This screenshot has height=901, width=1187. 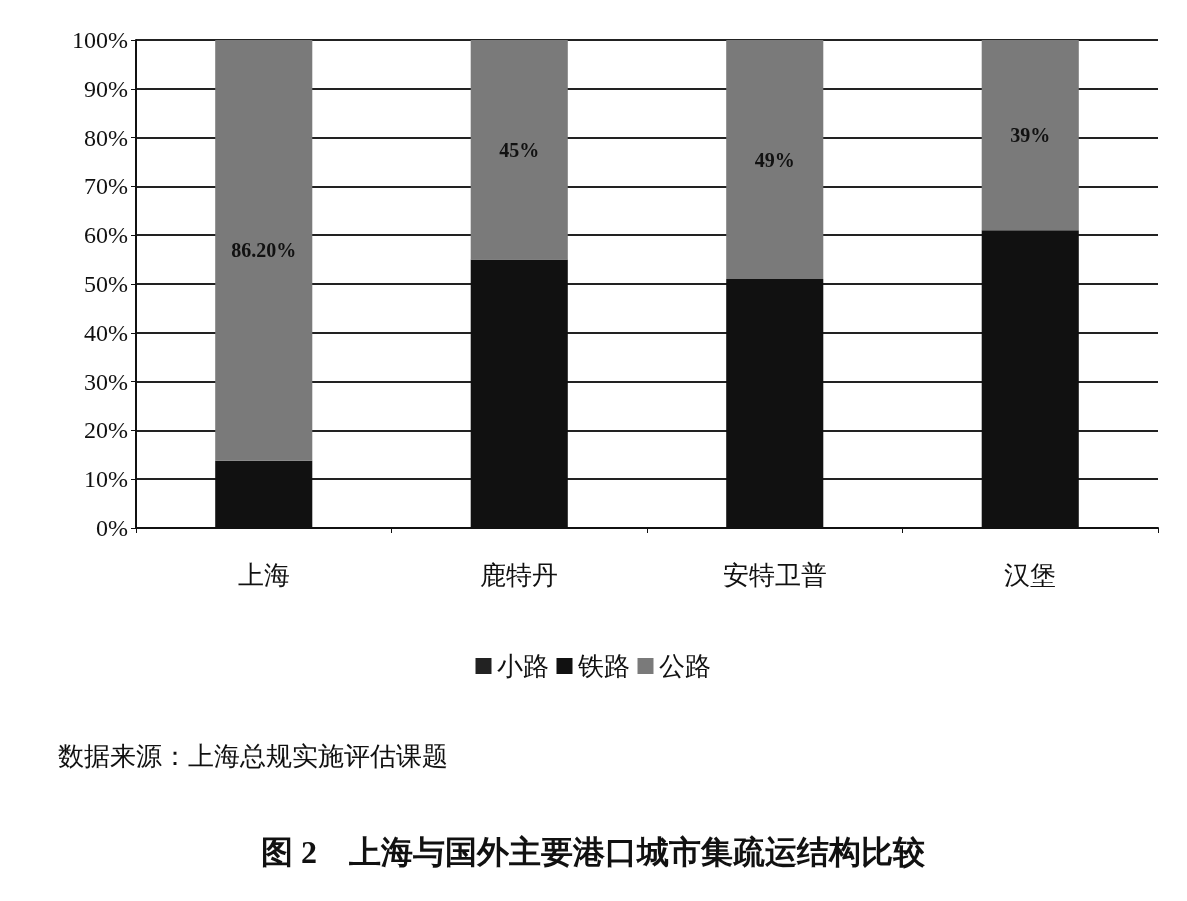 I want to click on data-label: 39%, so click(x=1030, y=135).